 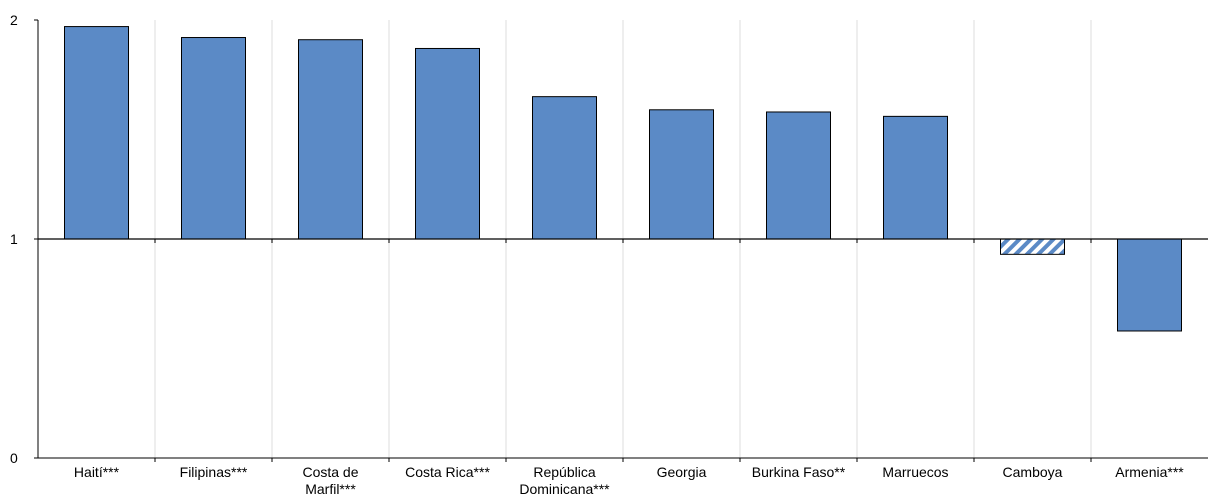 I want to click on category-label: Marruecos, so click(x=915, y=472).